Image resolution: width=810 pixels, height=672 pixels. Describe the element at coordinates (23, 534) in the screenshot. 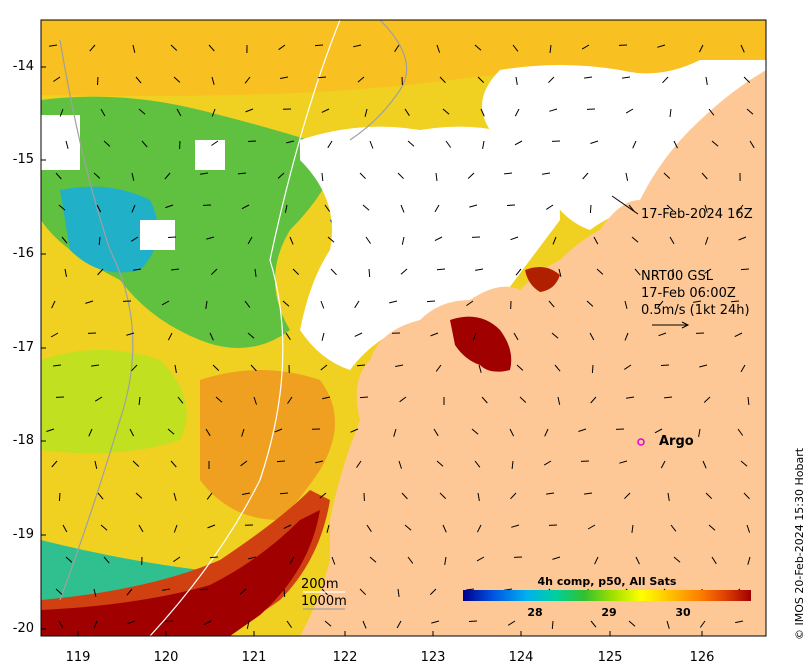

I see `y-tick-label: -19` at that location.